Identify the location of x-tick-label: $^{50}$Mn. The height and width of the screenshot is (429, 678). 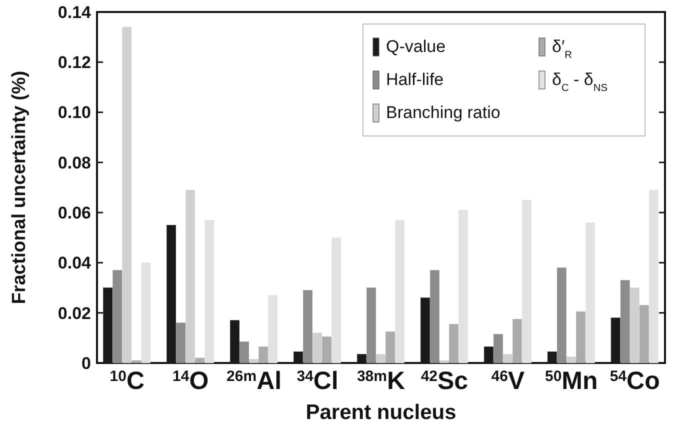
(571, 381).